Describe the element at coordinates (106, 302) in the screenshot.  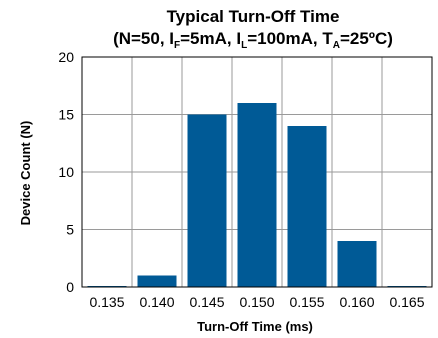
I see `x-tick-label: 0.135` at that location.